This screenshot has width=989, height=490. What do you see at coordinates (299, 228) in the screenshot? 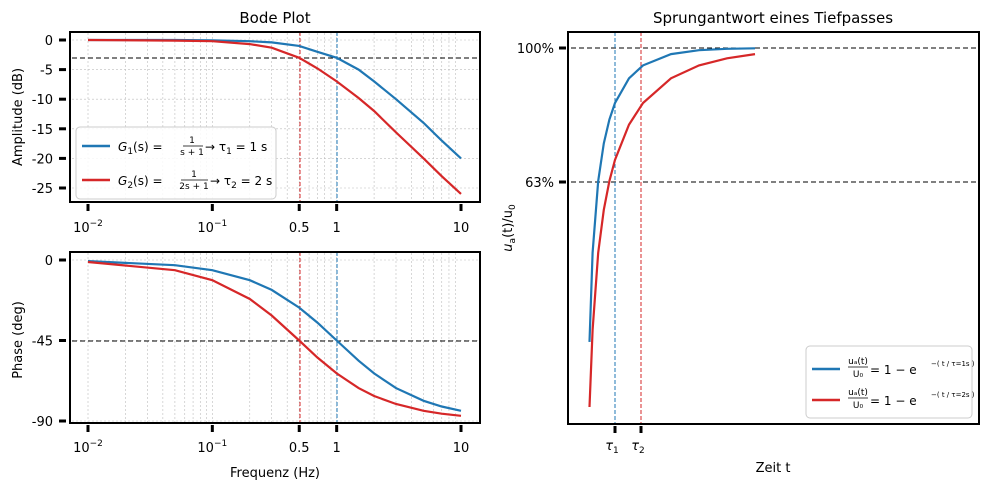
I see `amp-xtick-label: 0.5` at bounding box center [299, 228].